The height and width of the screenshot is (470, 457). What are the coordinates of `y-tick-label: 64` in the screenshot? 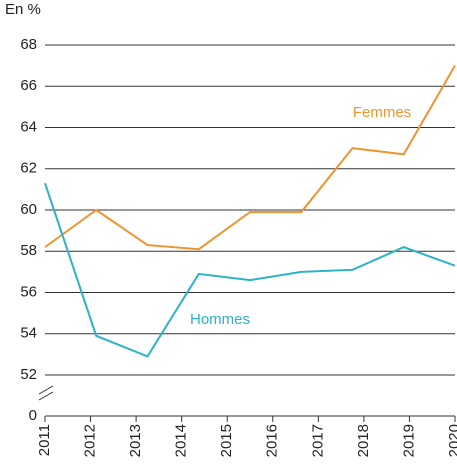 It's located at (28, 126).